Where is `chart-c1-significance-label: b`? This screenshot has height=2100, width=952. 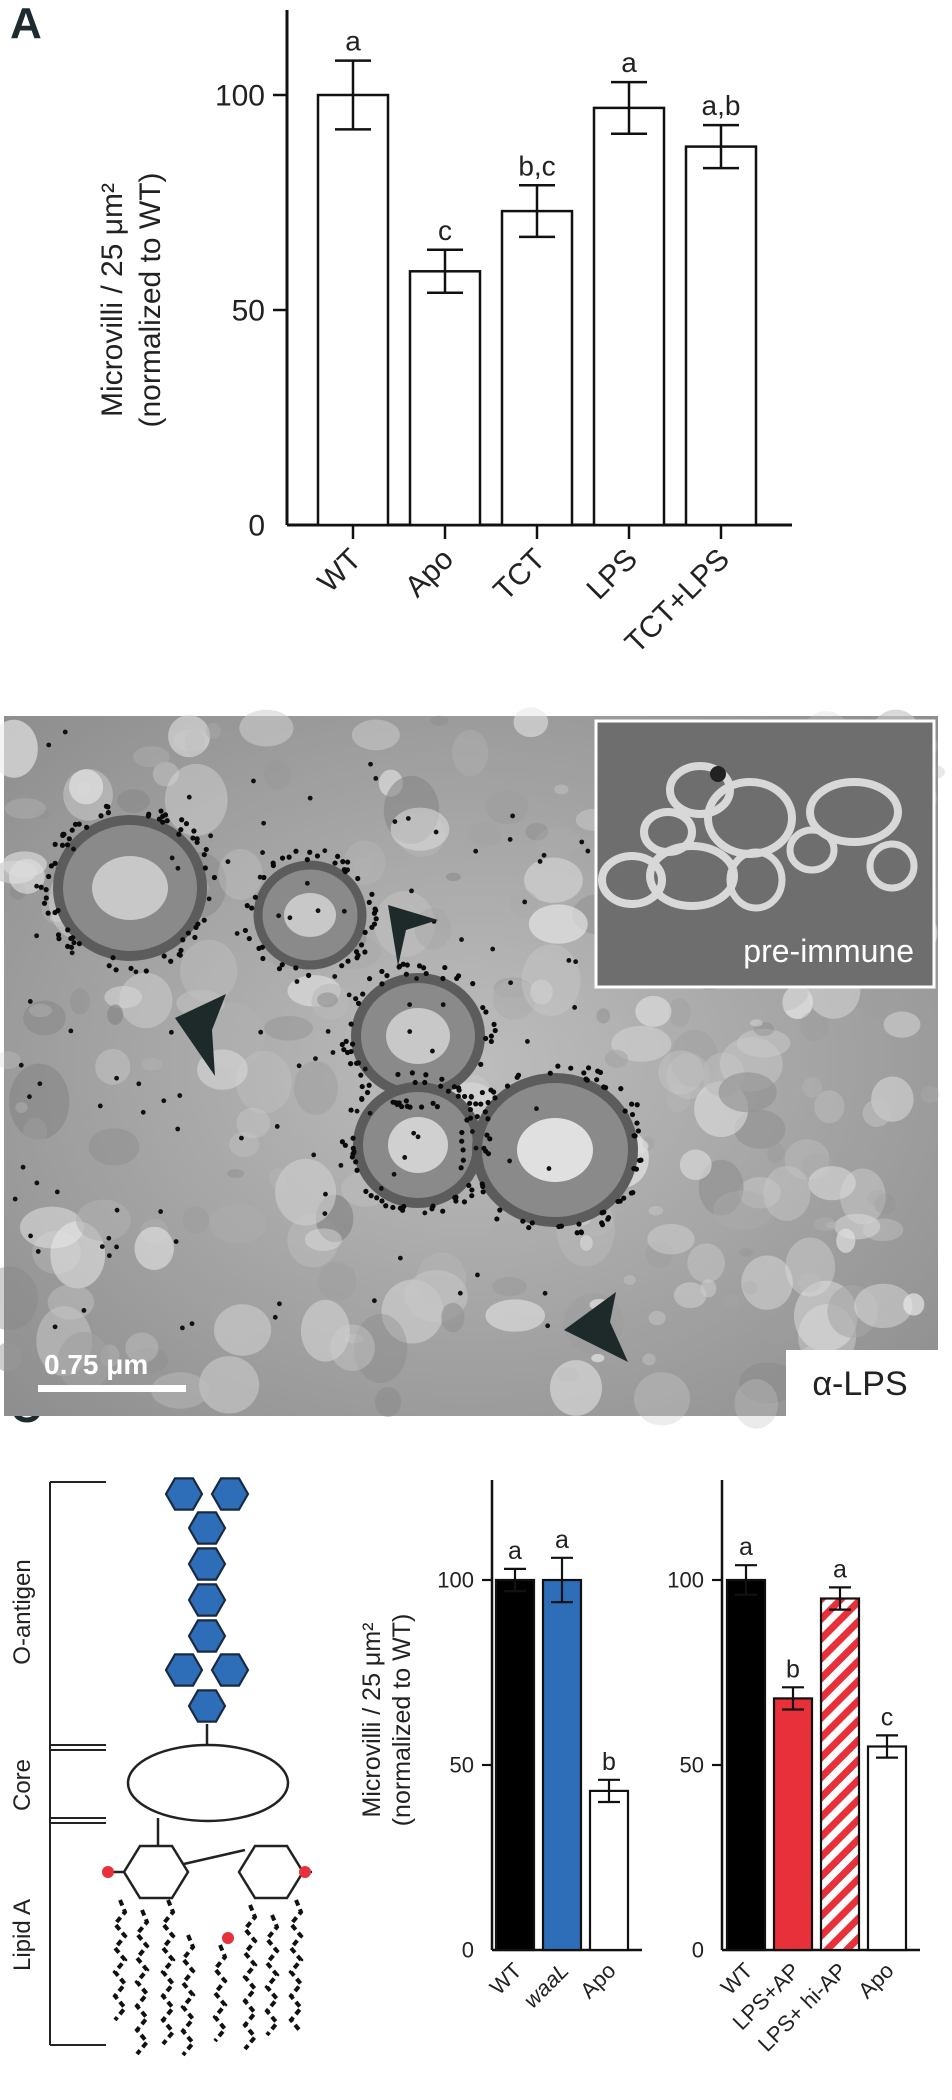 chart-c1-significance-label: b is located at coordinates (609, 1762).